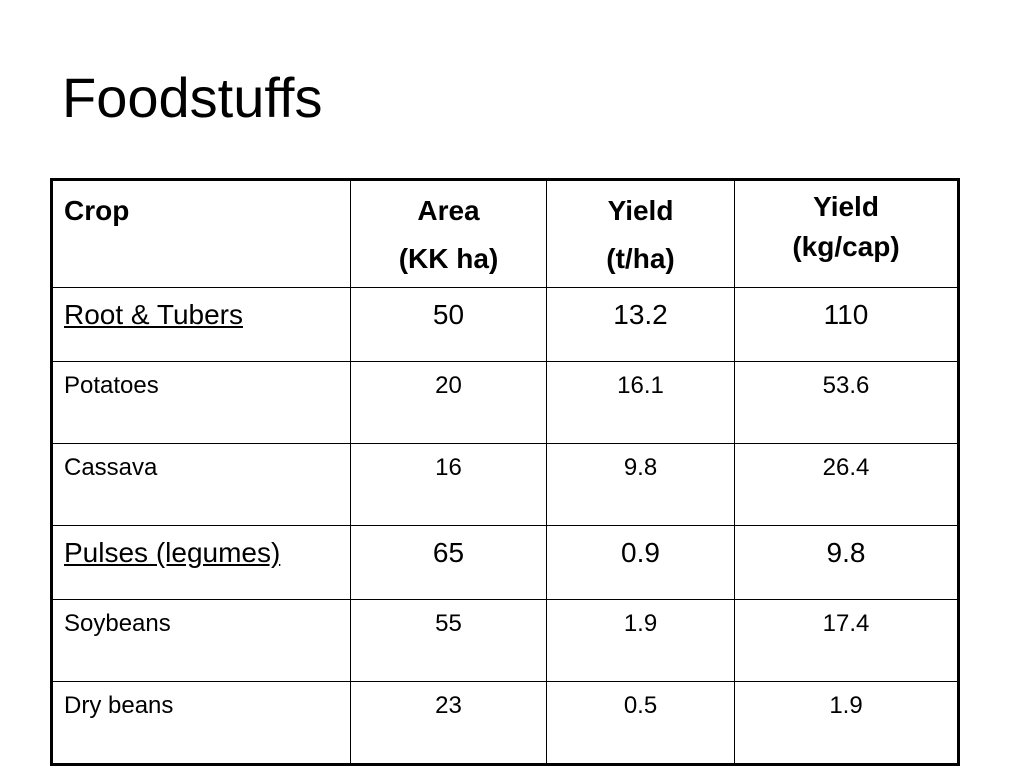 The height and width of the screenshot is (768, 1024). I want to click on column-header-unit: (t/ha), so click(640, 258).